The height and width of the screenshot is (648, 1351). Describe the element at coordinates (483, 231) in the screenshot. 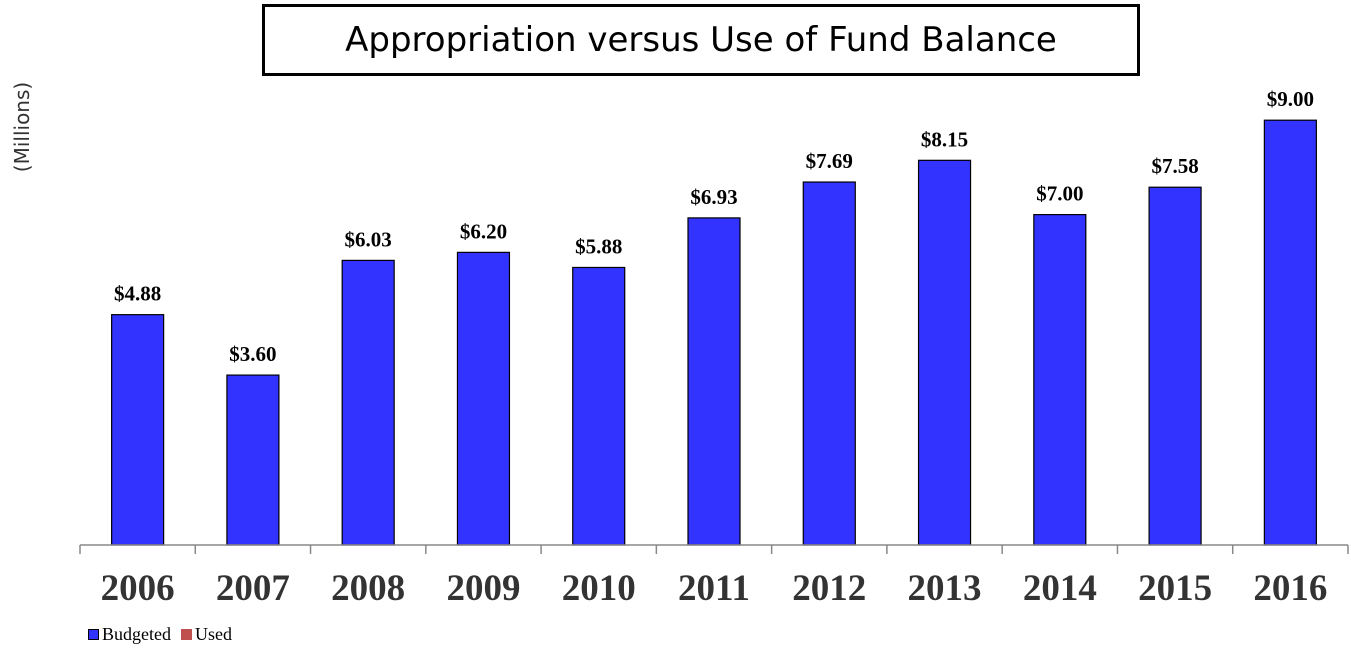

I see `data-label-2009: $6.20` at that location.